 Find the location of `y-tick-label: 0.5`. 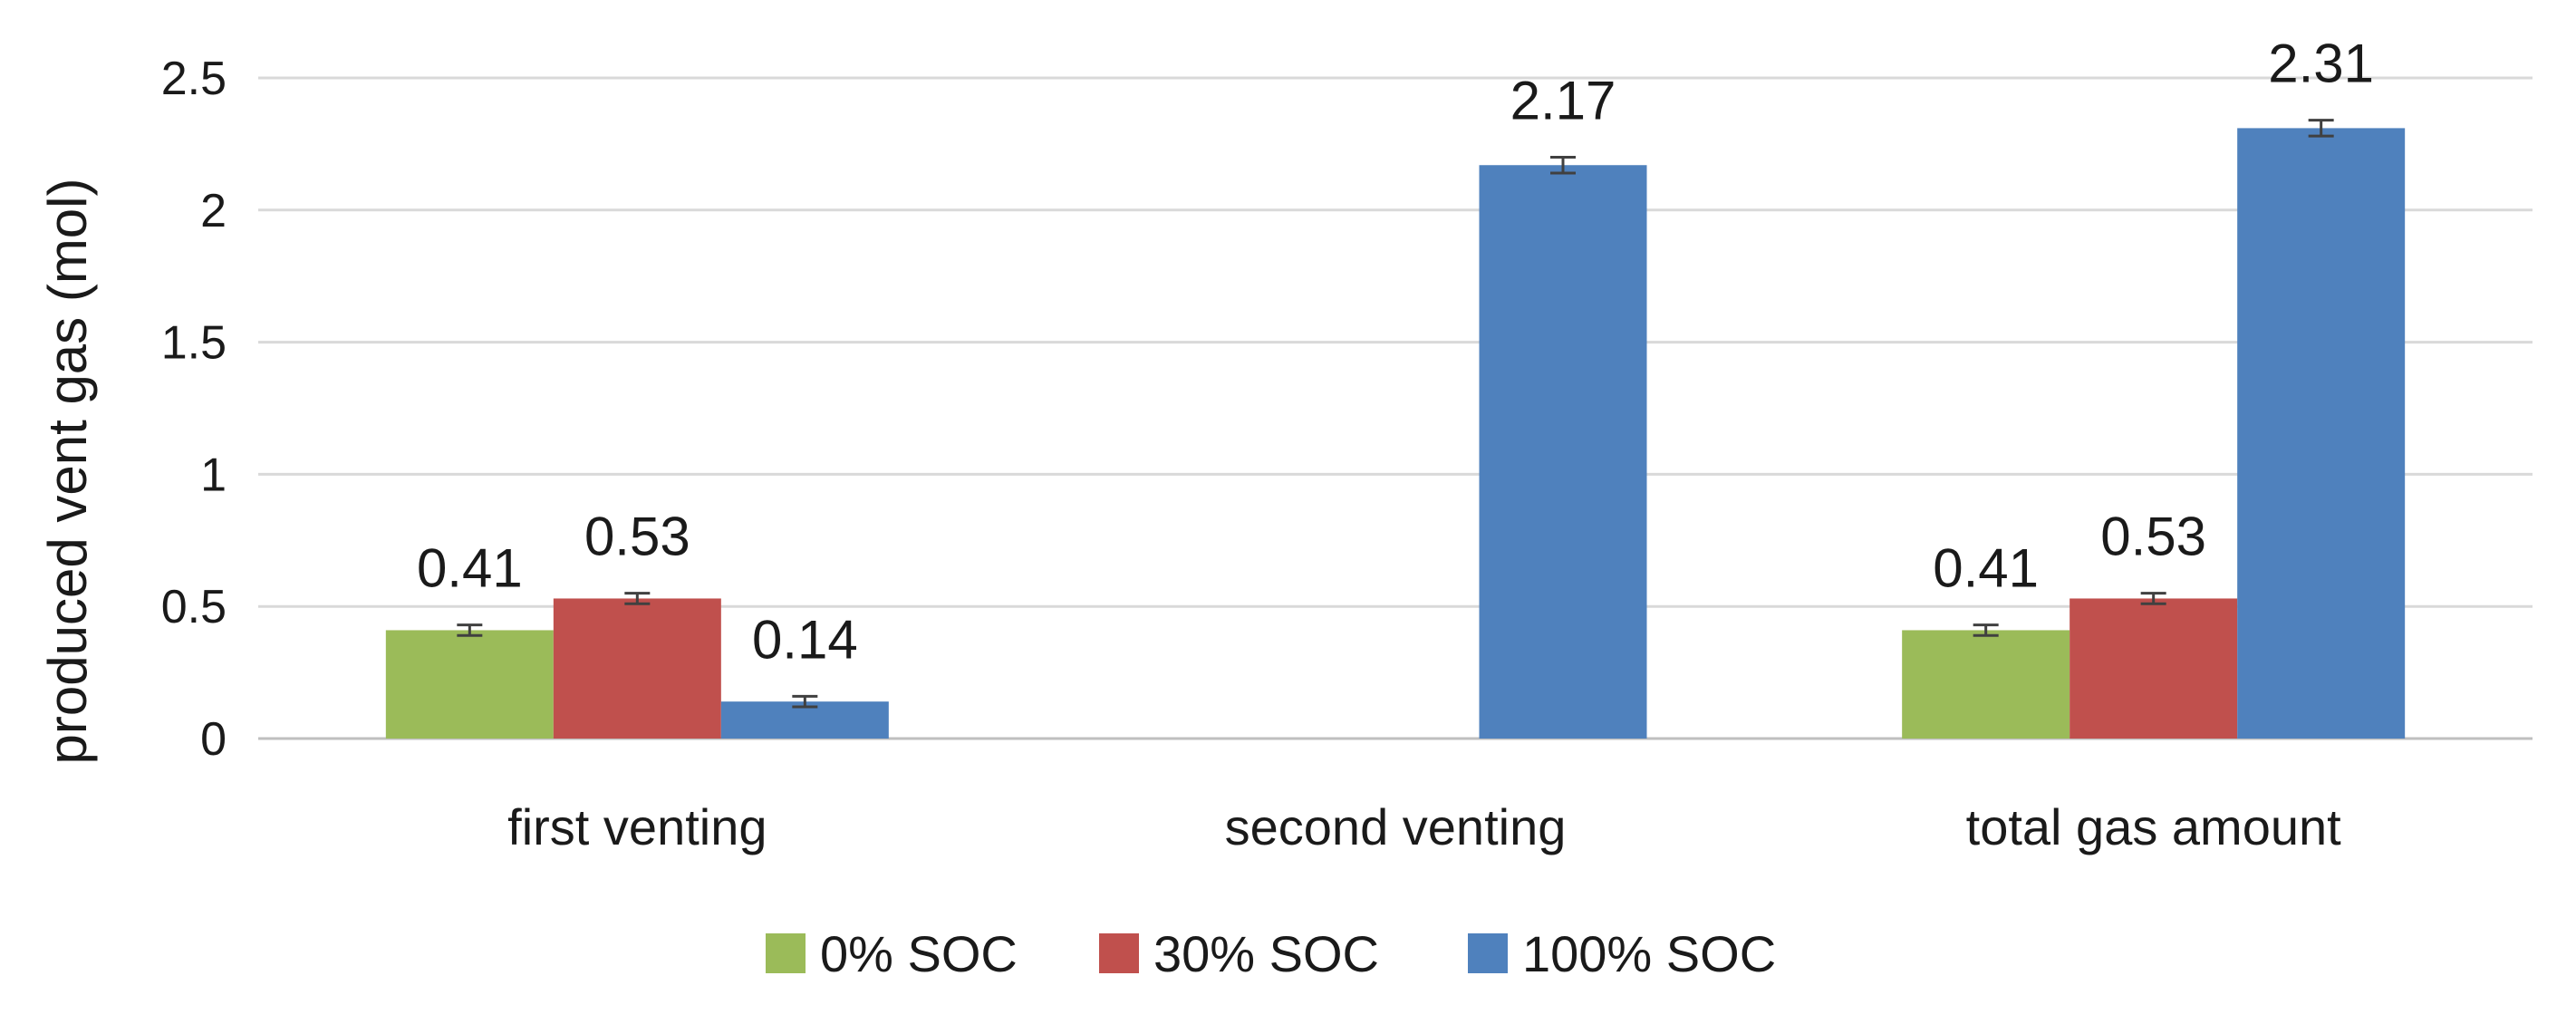

y-tick-label: 0.5 is located at coordinates (194, 607).